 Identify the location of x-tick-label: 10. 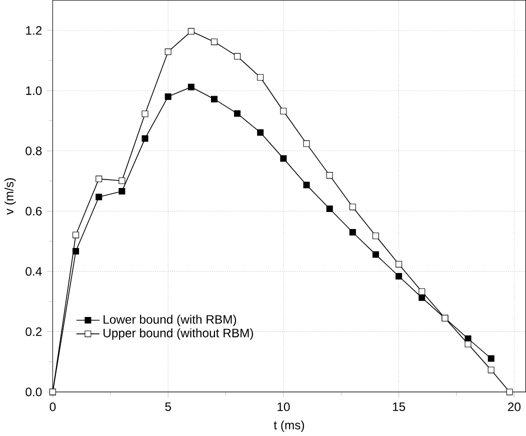
(284, 406).